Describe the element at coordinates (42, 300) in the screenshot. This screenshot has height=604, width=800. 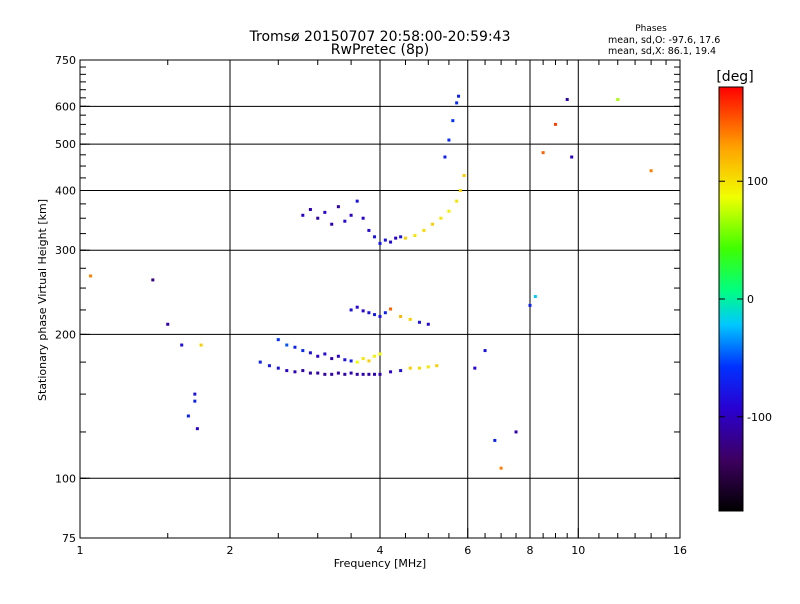
I see `y-axis-label: Stationary phase Virtual Height [km]` at that location.